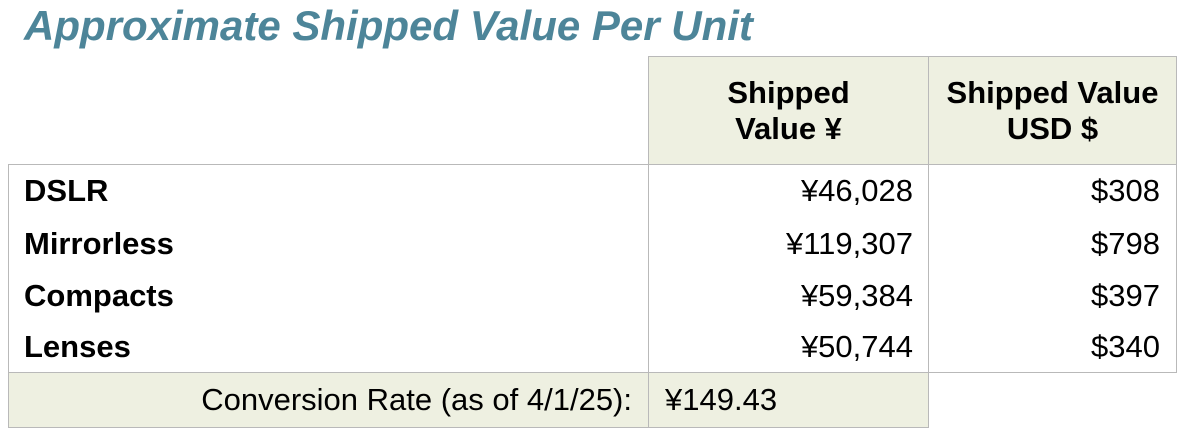 This screenshot has width=1186, height=434. Describe the element at coordinates (66, 190) in the screenshot. I see `row-label: DSLR` at that location.